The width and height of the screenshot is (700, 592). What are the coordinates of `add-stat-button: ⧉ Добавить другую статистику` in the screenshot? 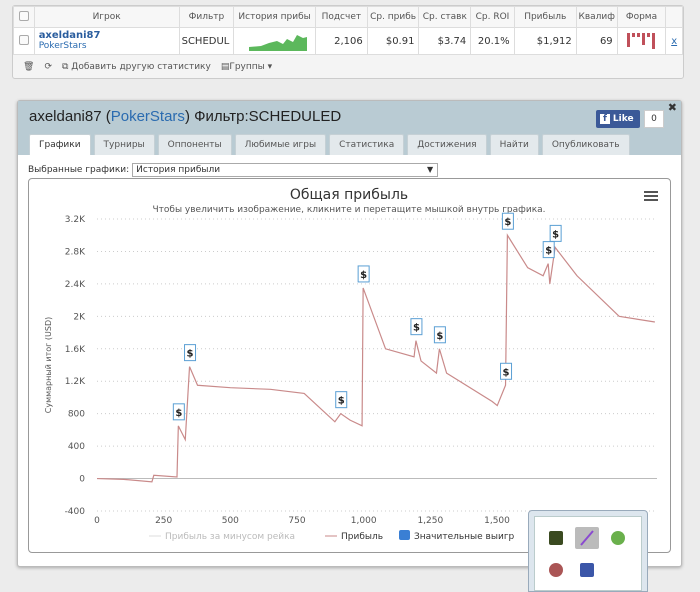 It's located at (136, 67).